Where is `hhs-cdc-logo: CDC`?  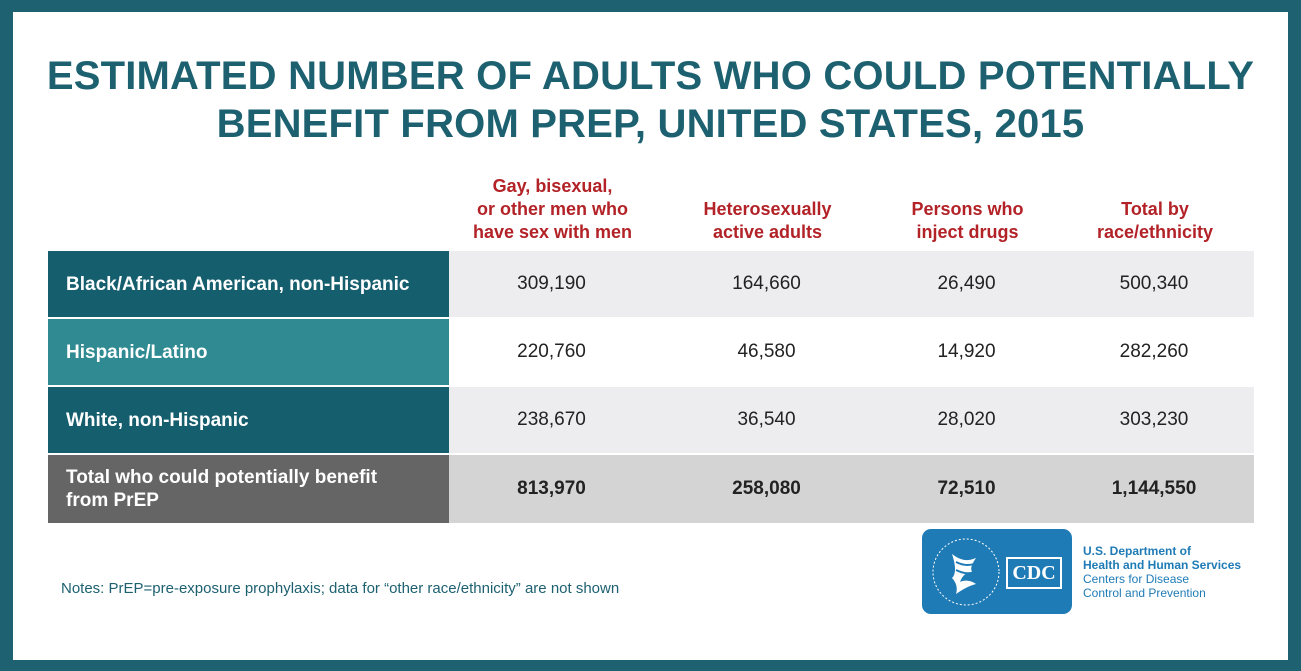
hhs-cdc-logo: CDC is located at coordinates (997, 571).